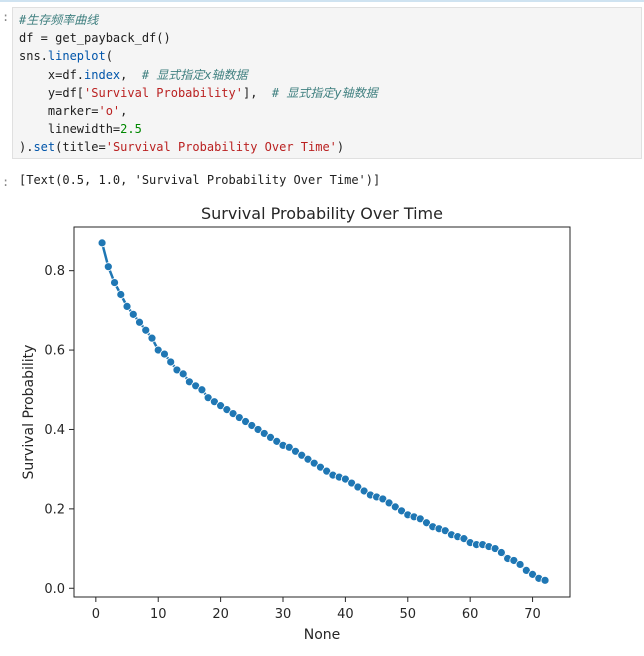 This screenshot has width=644, height=656. I want to click on input-prompt: :, so click(6, 17).